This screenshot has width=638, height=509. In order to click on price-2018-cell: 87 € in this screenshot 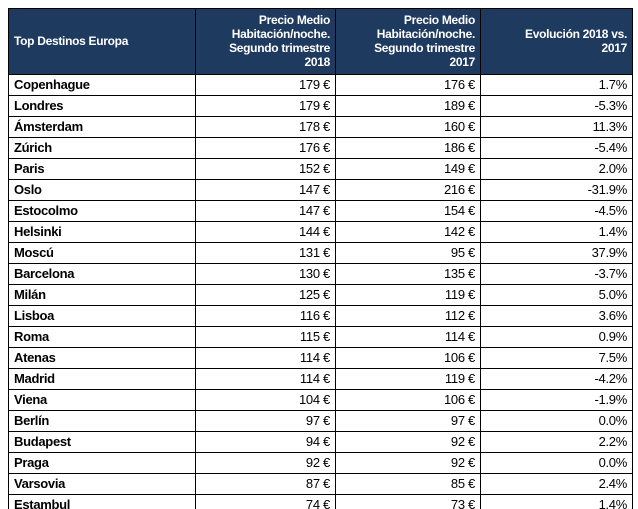, I will do `click(265, 483)`.